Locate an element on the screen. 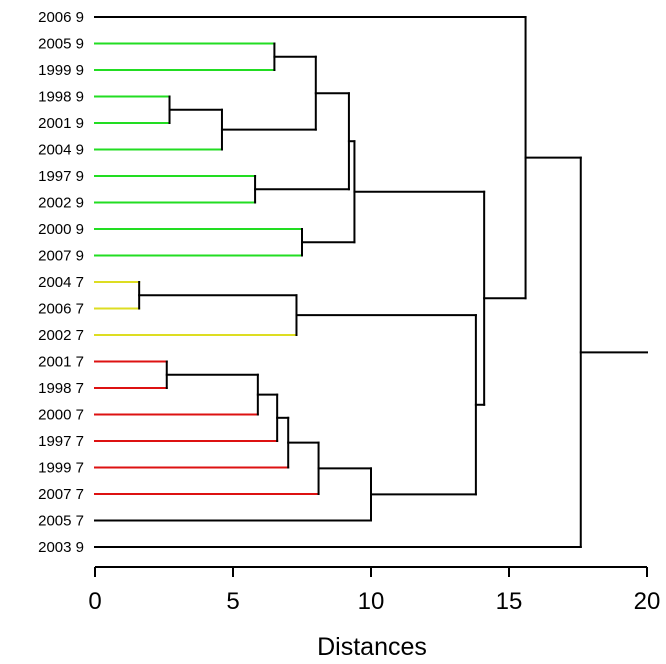 The image size is (666, 664). x-axis: 0 5 10 15 20 Distances is located at coordinates (374, 614).